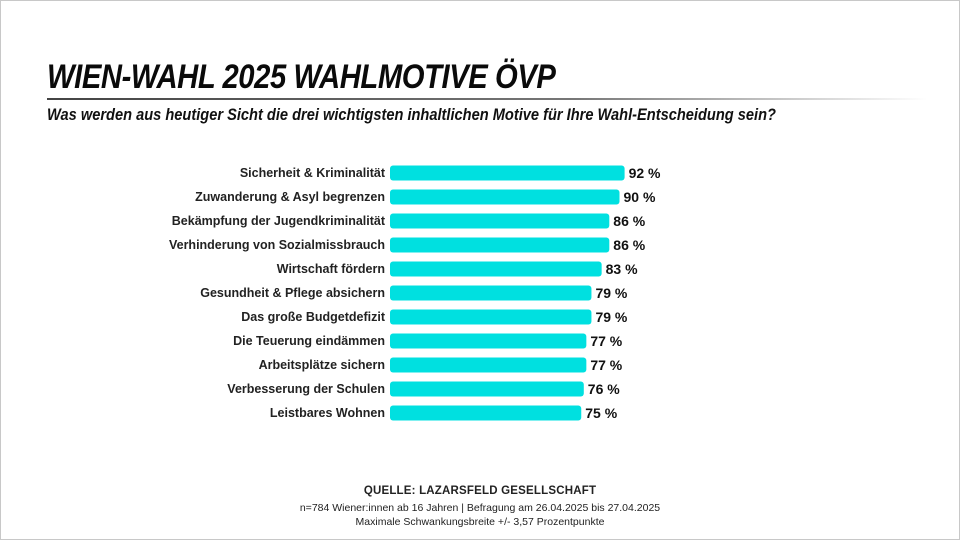 The image size is (960, 540). Describe the element at coordinates (306, 389) in the screenshot. I see `category-label: Verbesserung der Schulen` at that location.